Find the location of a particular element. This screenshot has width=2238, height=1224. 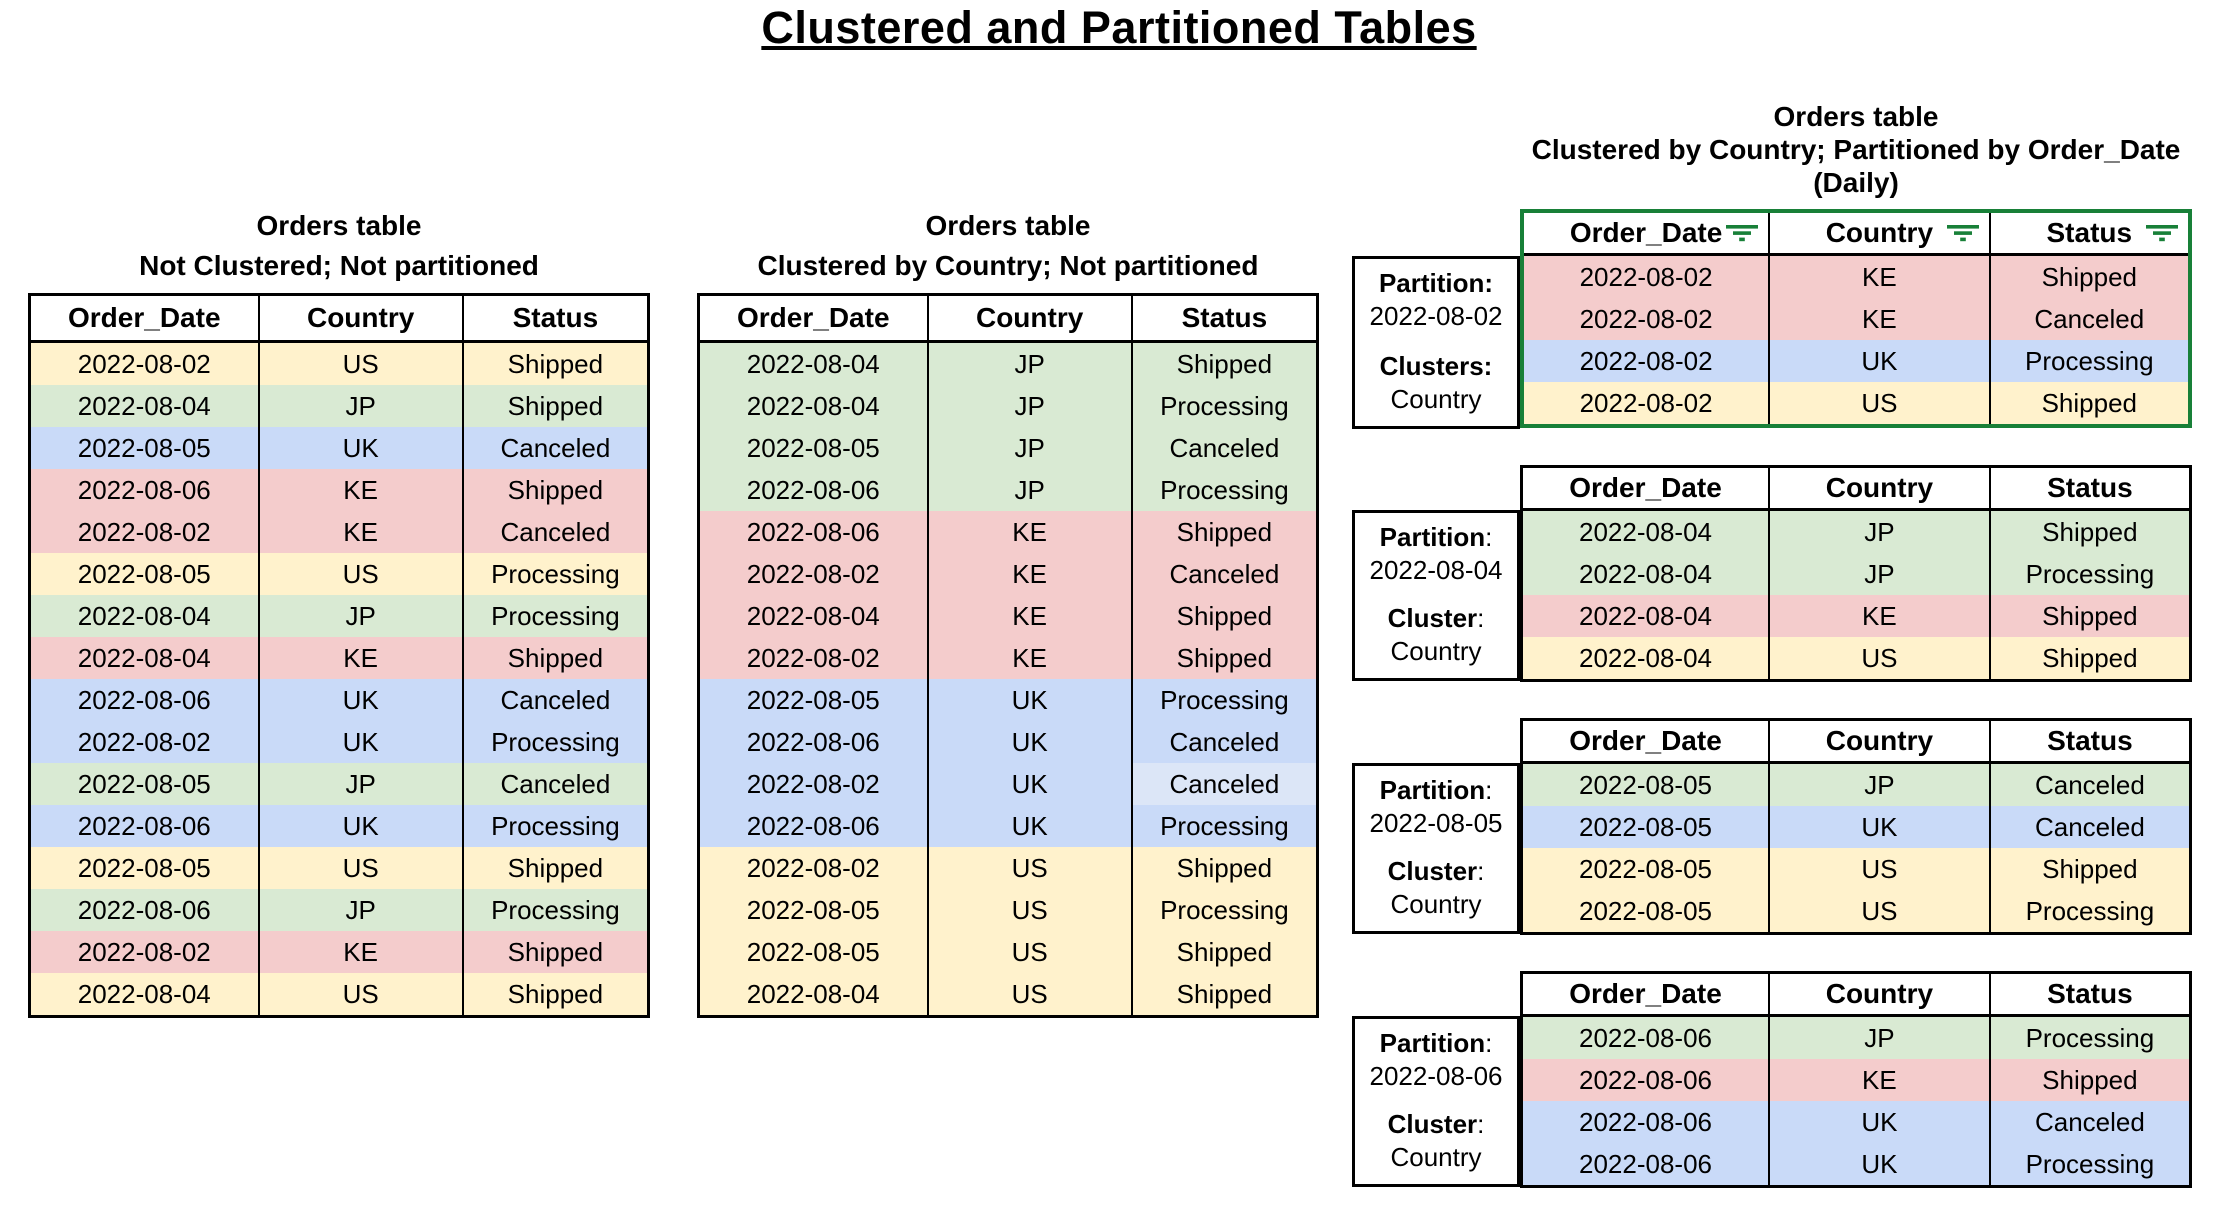

table-row: 2022-08-06 KE Shipped is located at coordinates (1856, 1080).